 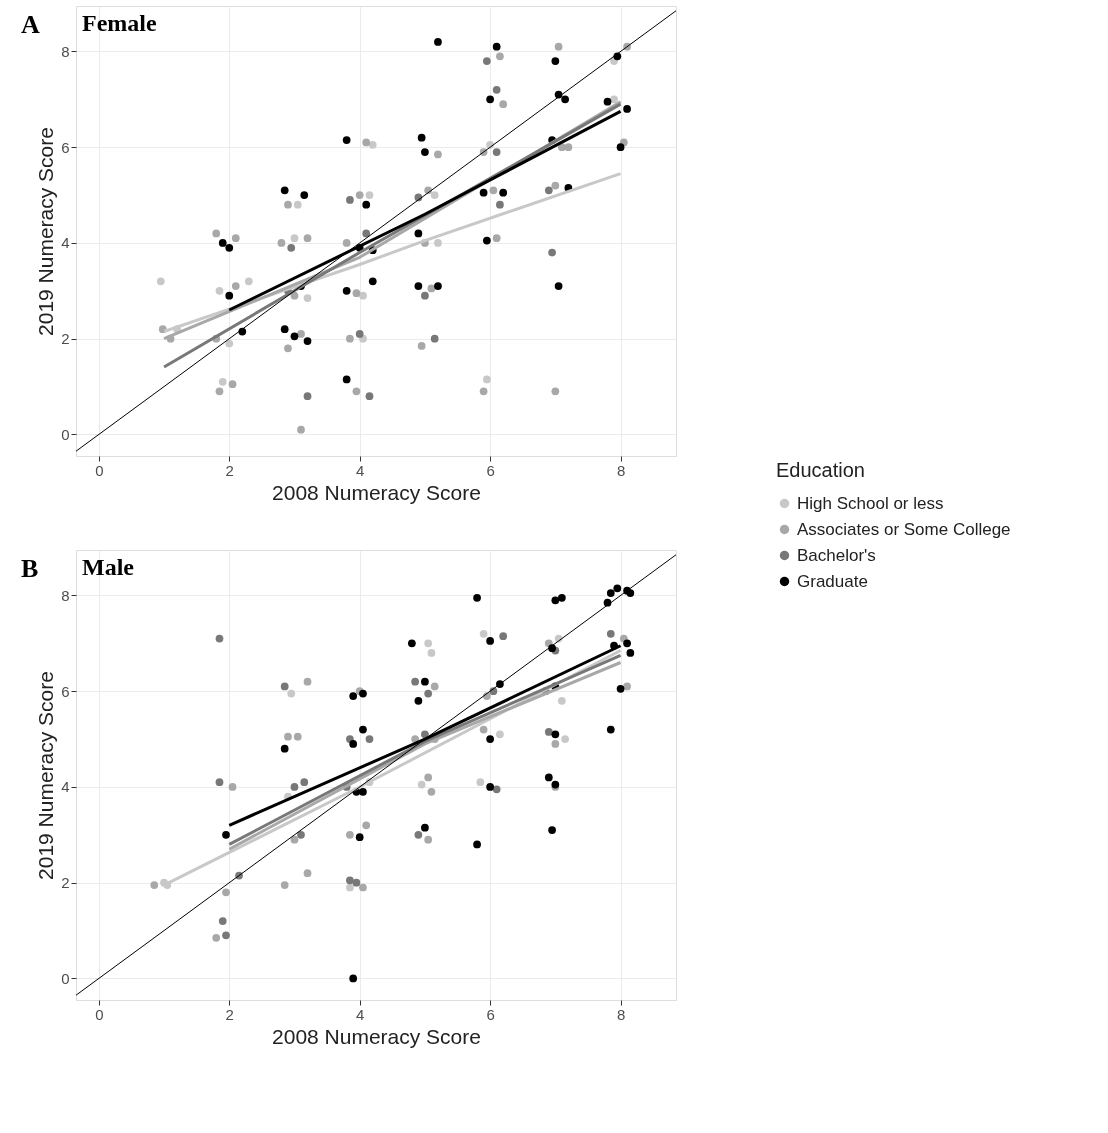 What do you see at coordinates (832, 581) in the screenshot?
I see `legend-label: Graduate` at bounding box center [832, 581].